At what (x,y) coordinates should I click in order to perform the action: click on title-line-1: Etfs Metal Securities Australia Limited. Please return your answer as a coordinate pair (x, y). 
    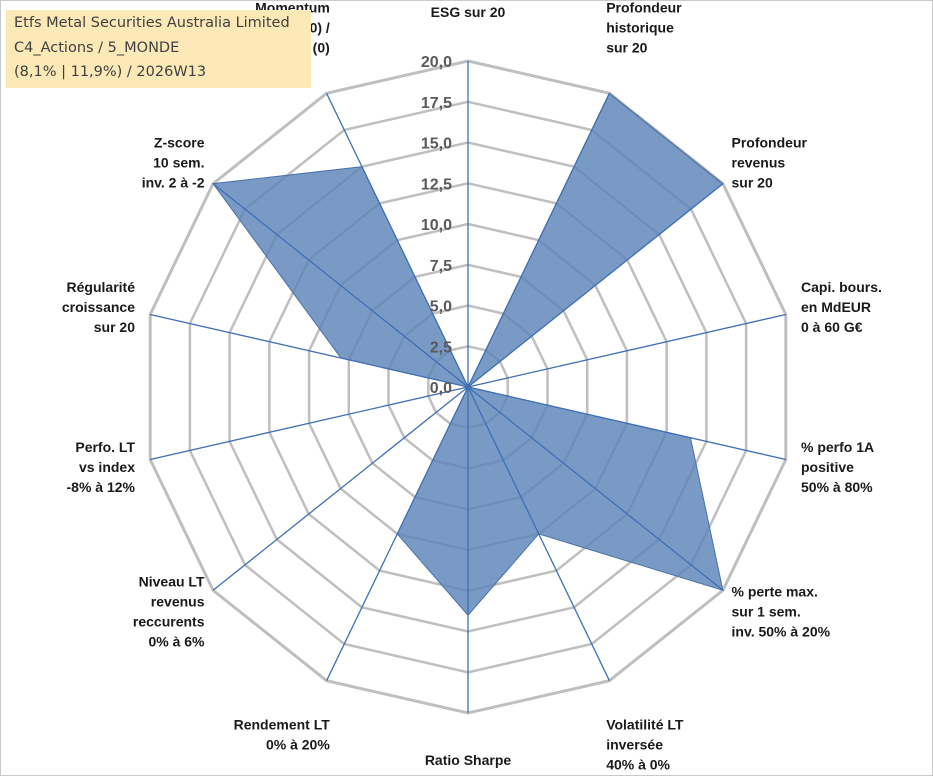
    Looking at the image, I should click on (152, 23).